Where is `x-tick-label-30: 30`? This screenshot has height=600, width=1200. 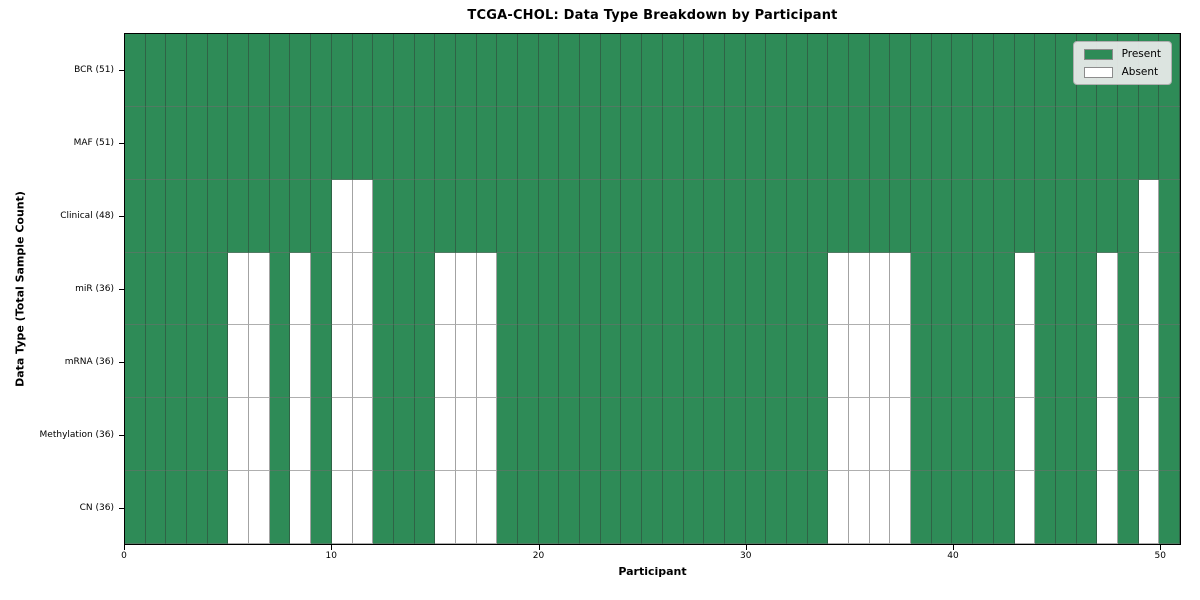
x-tick-label-30: 30 is located at coordinates (746, 556).